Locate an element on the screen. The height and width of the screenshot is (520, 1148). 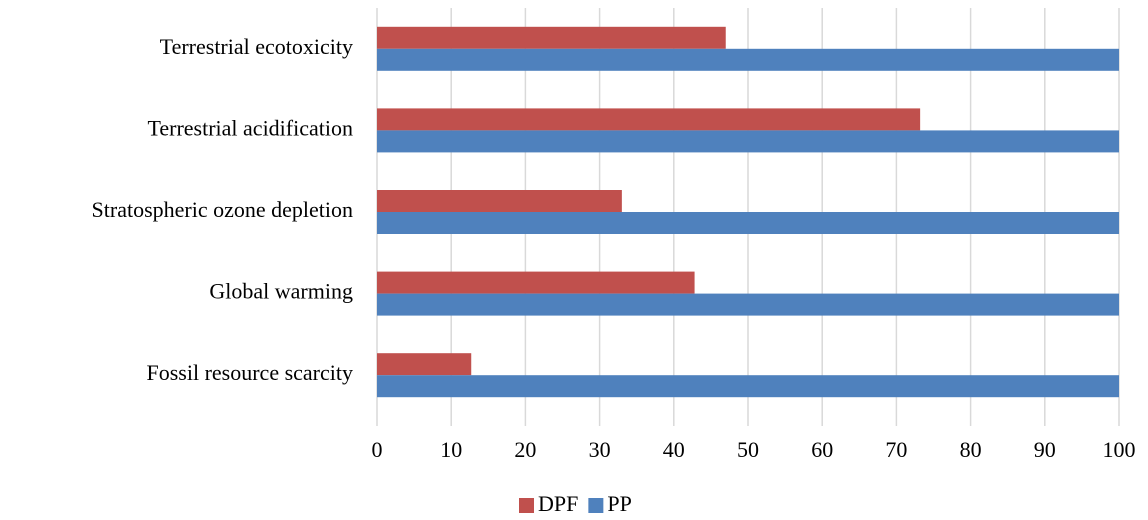
x-tick-label: 0 is located at coordinates (377, 449).